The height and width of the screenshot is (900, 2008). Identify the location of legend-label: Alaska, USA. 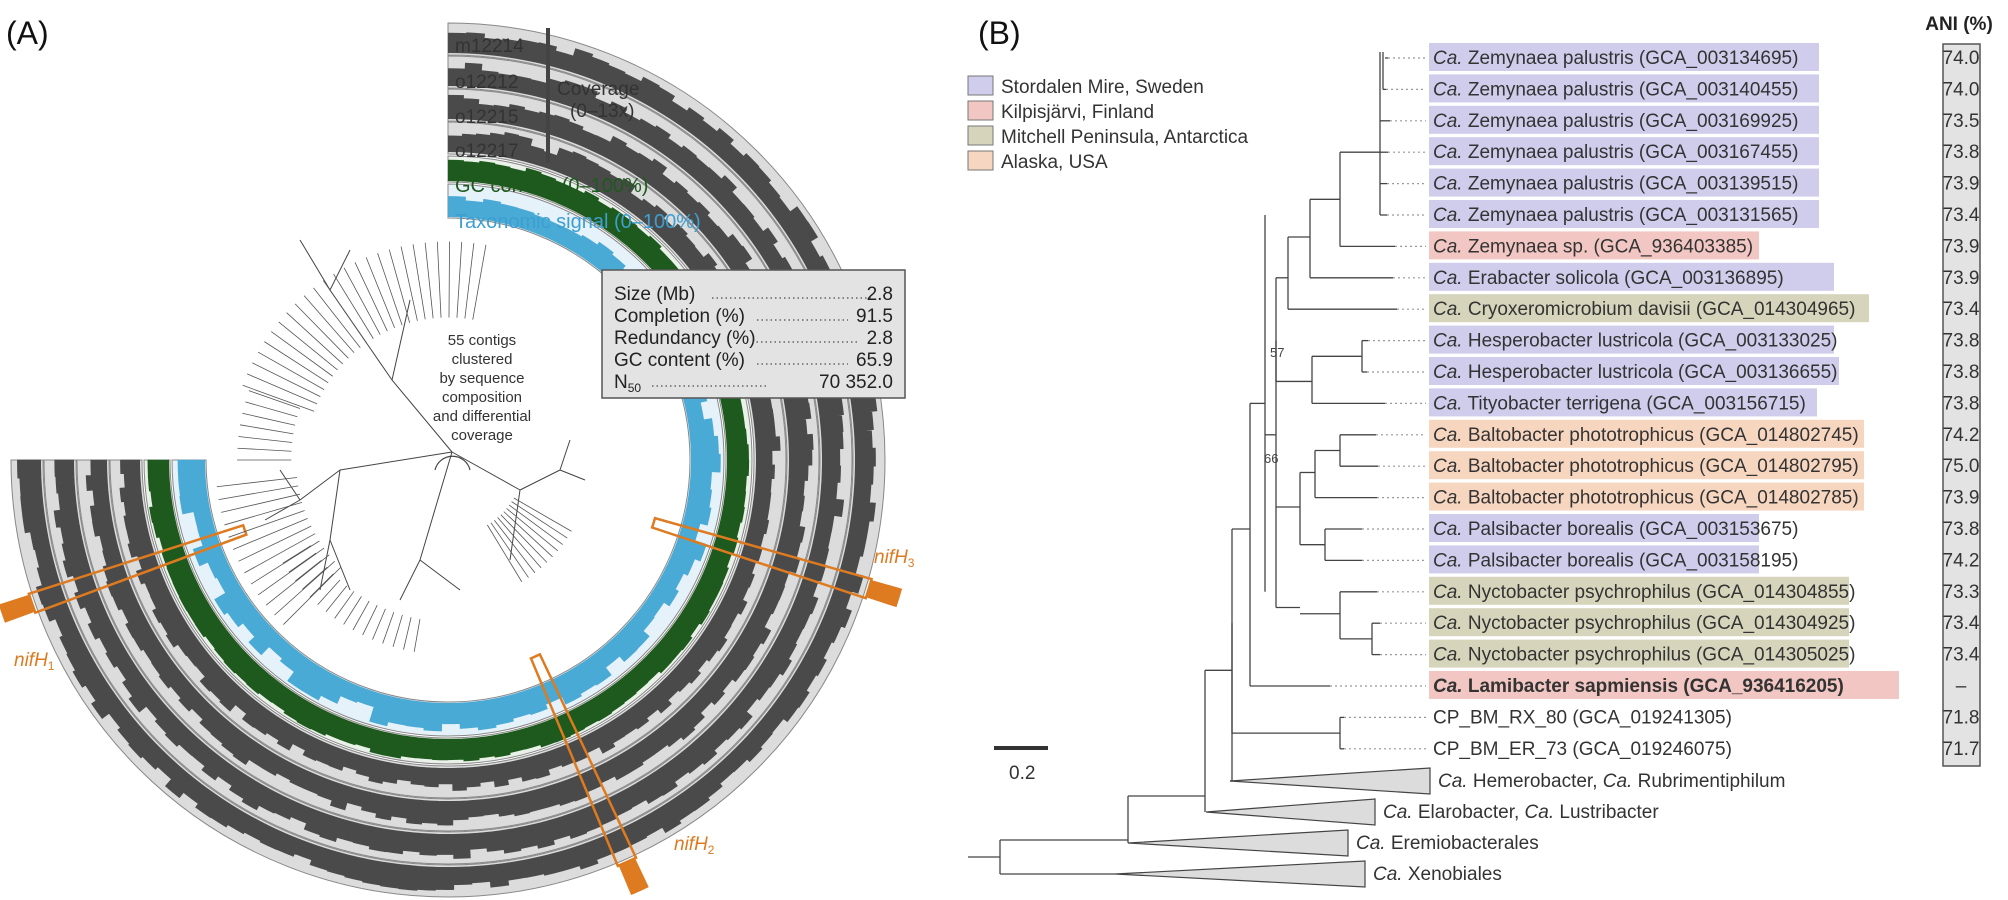
(1054, 162).